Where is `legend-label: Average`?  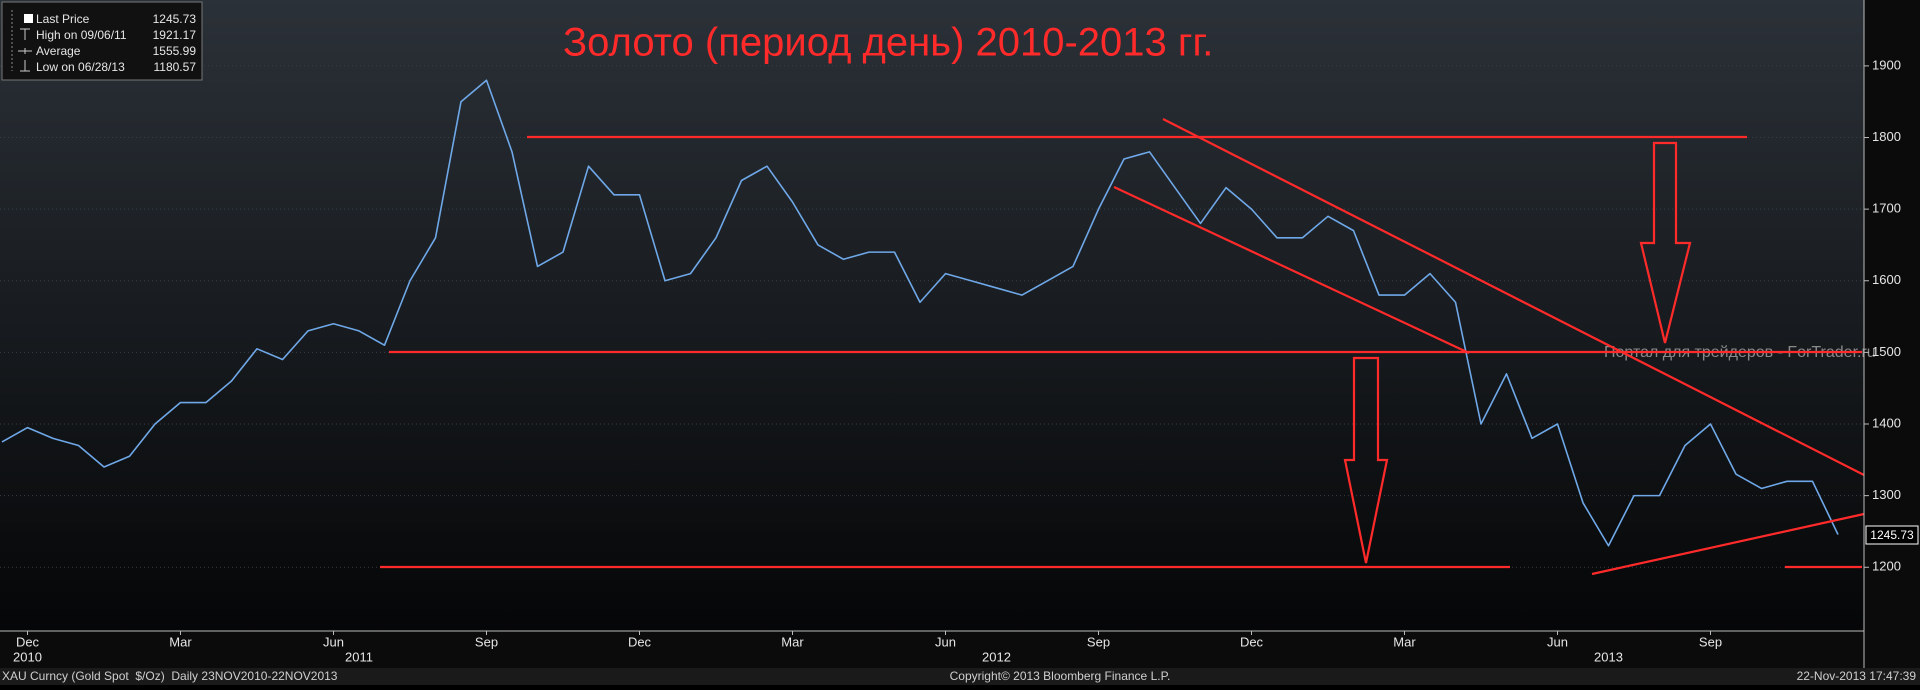 legend-label: Average is located at coordinates (58, 51).